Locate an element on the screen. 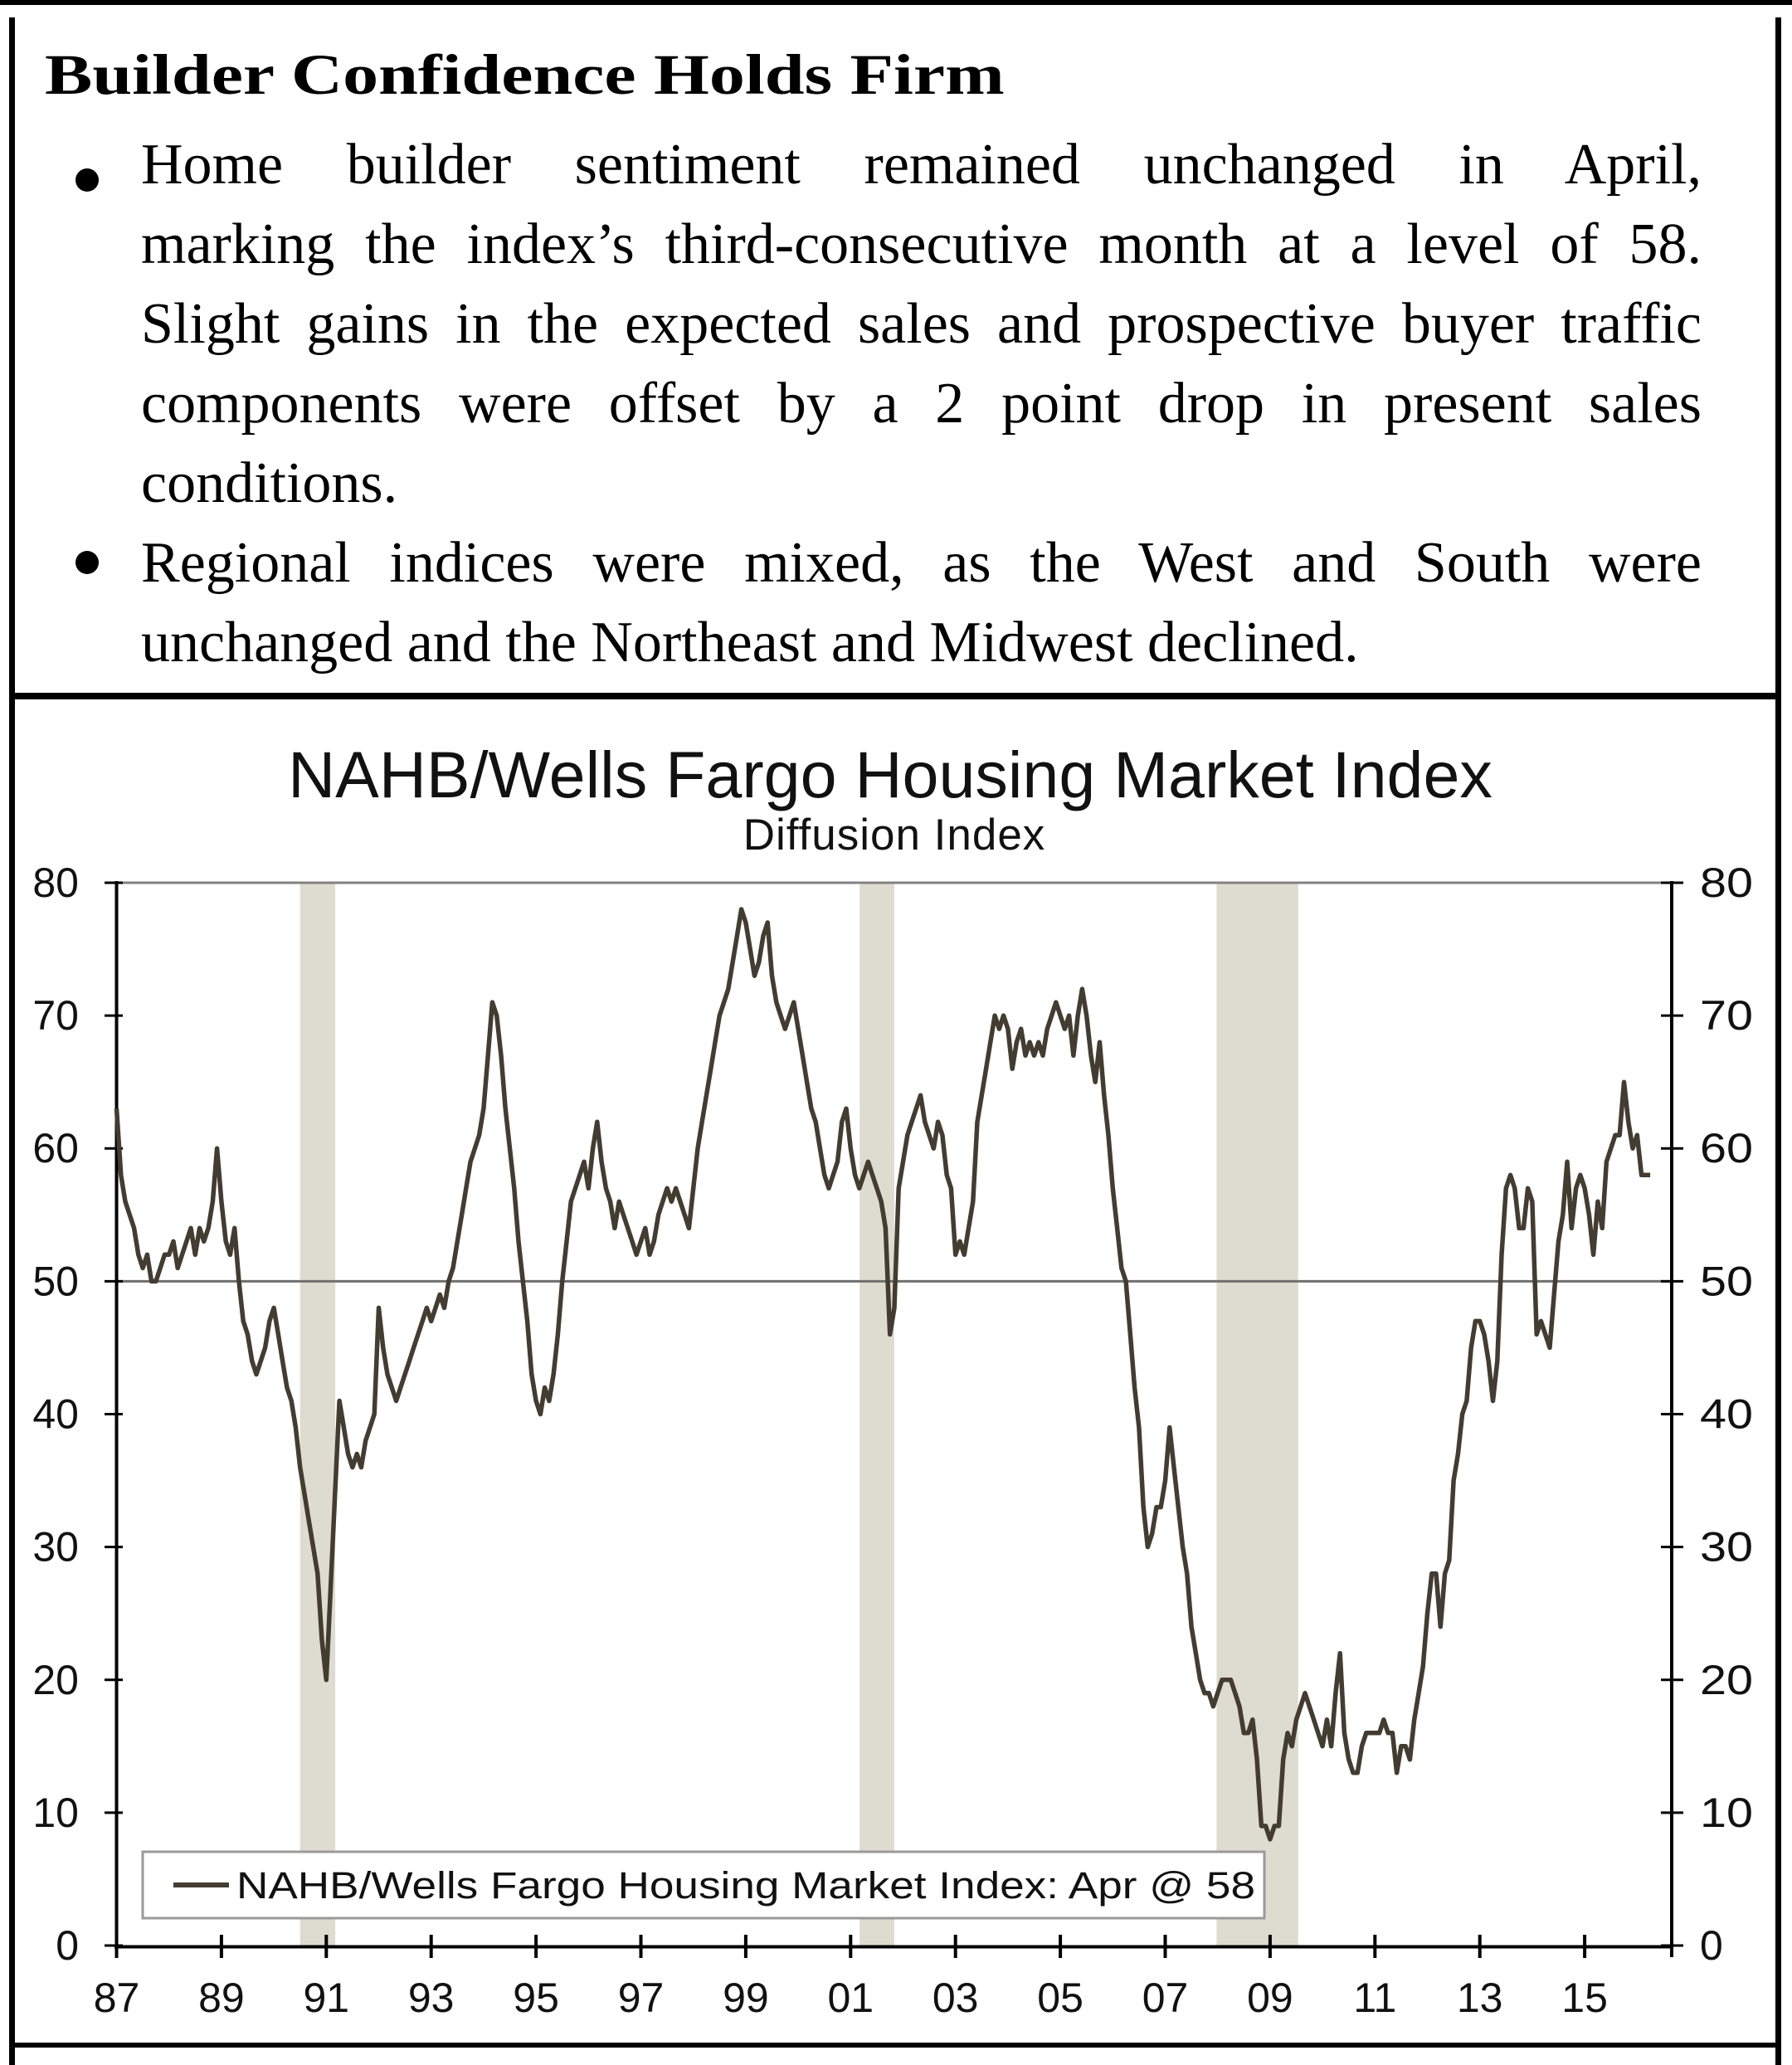  svg-text: 09 is located at coordinates (1270, 1998).